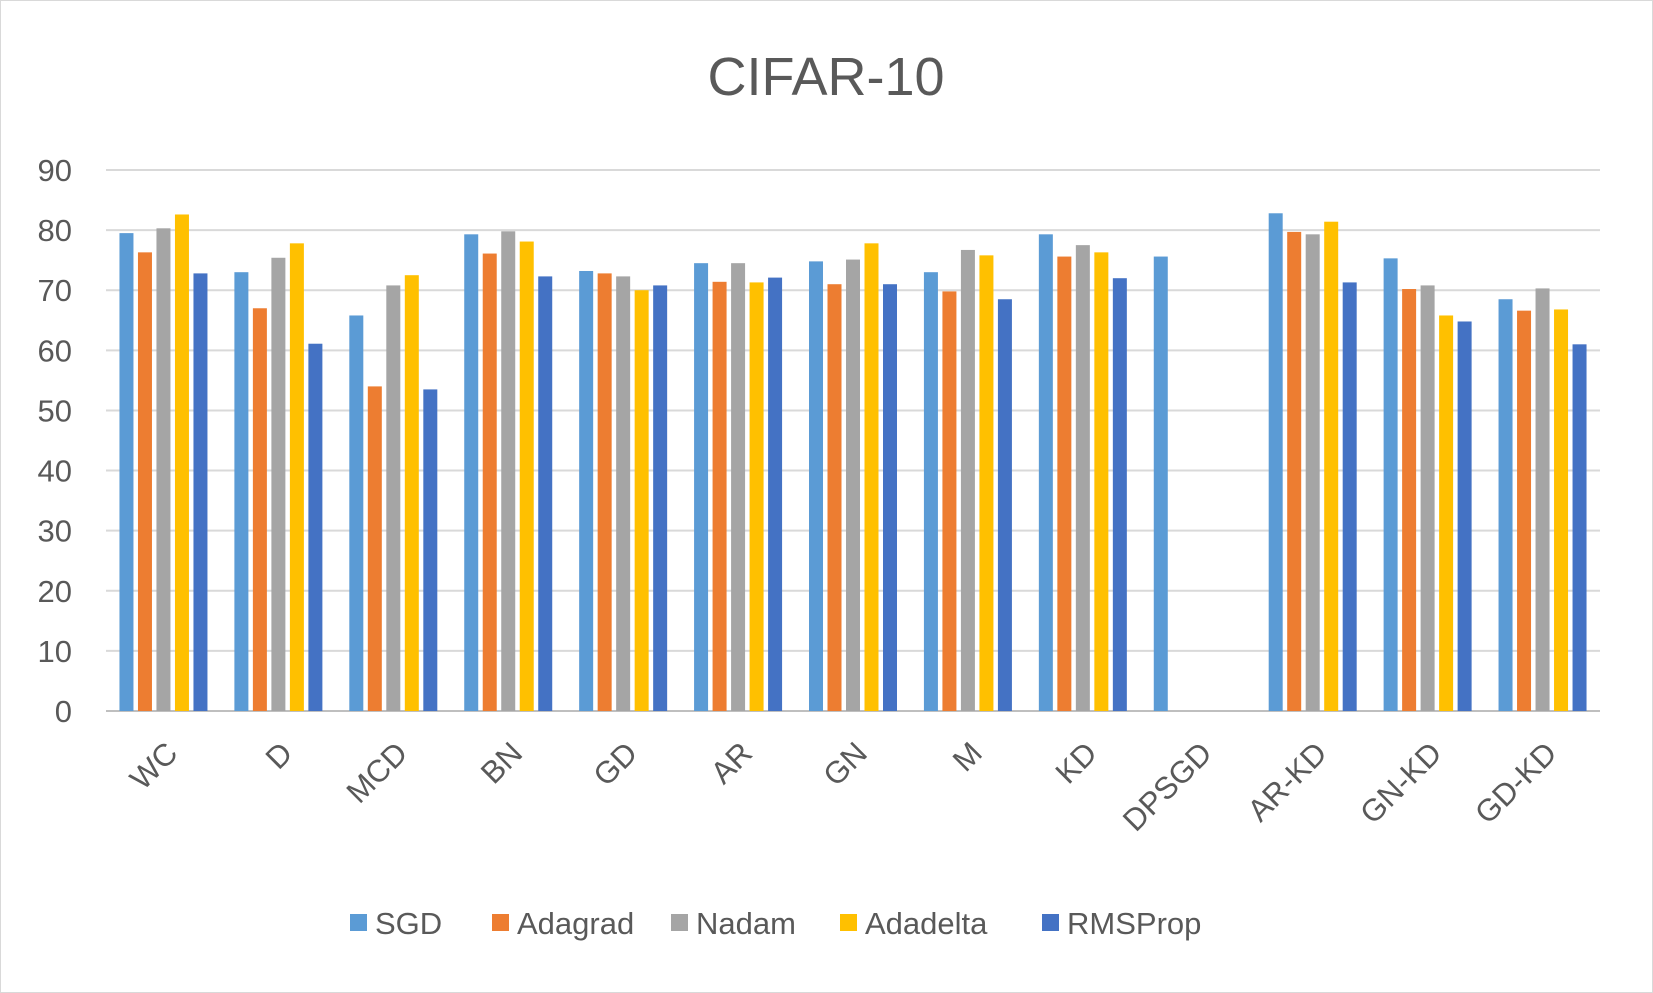 The image size is (1653, 993). What do you see at coordinates (471, 472) in the screenshot?
I see `bar-sgd-bn` at bounding box center [471, 472].